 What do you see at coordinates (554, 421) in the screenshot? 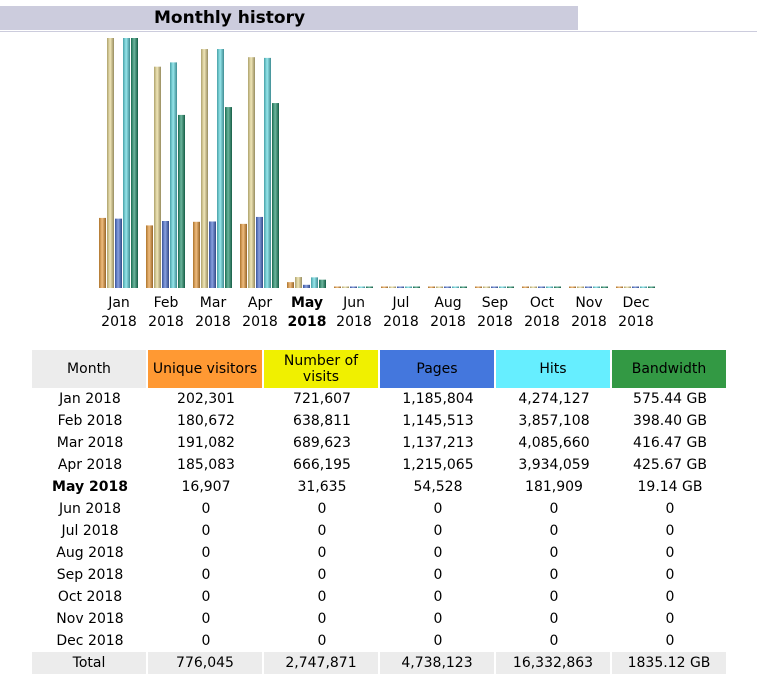
I see `value-cell: 3,857,108` at bounding box center [554, 421].